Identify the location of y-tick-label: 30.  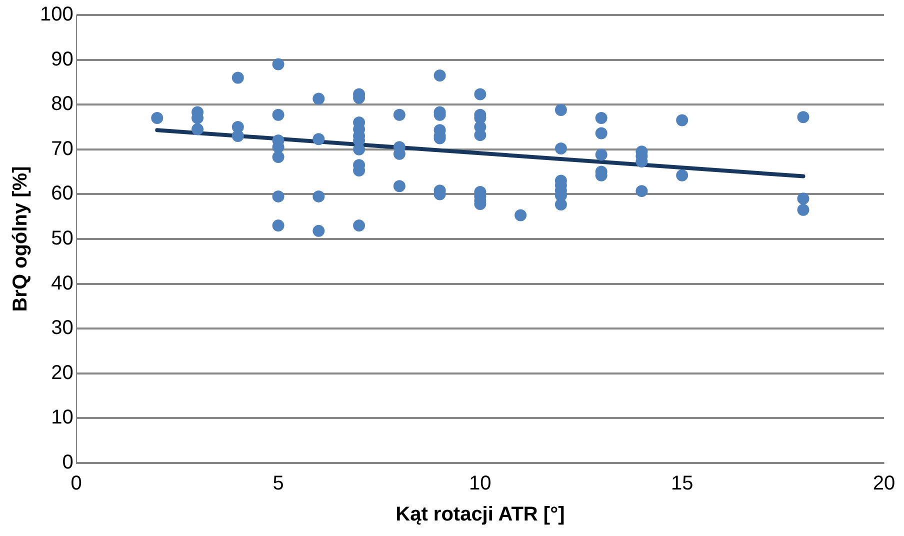
(62, 328).